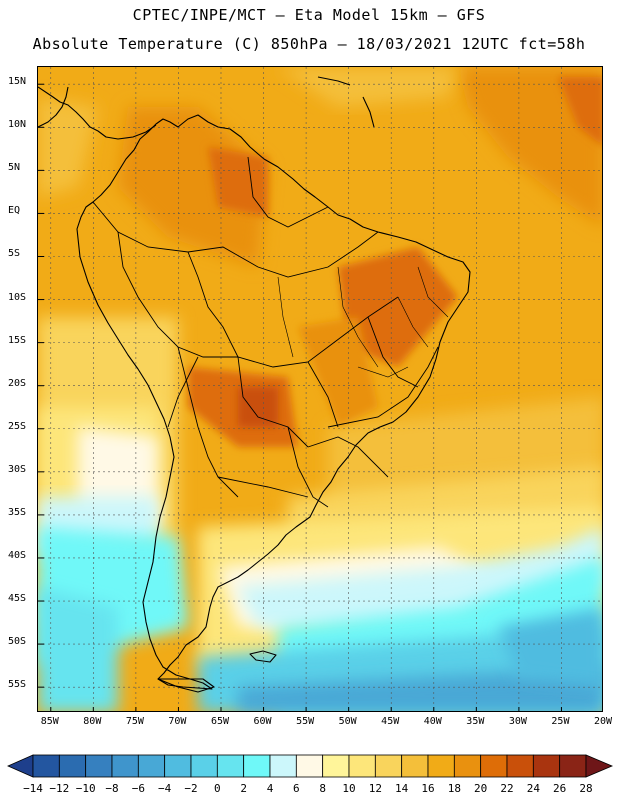 This screenshot has width=618, height=800. What do you see at coordinates (338, 372) in the screenshot?
I see `field-central-warm` at bounding box center [338, 372].